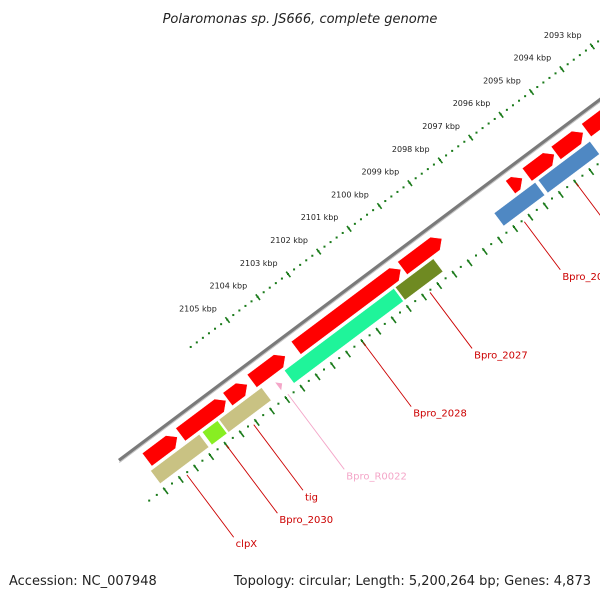 This screenshot has height=604, width=600. What do you see at coordinates (311, 497) in the screenshot?
I see `gene-label: tig` at bounding box center [311, 497].